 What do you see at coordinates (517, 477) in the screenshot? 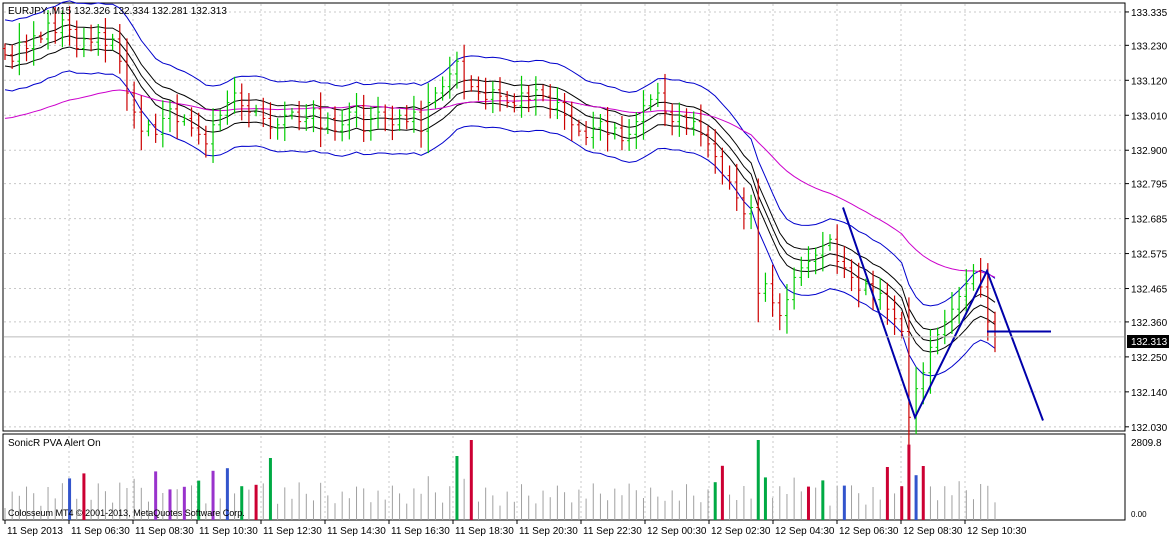
I see `indicator-grid` at bounding box center [517, 477].